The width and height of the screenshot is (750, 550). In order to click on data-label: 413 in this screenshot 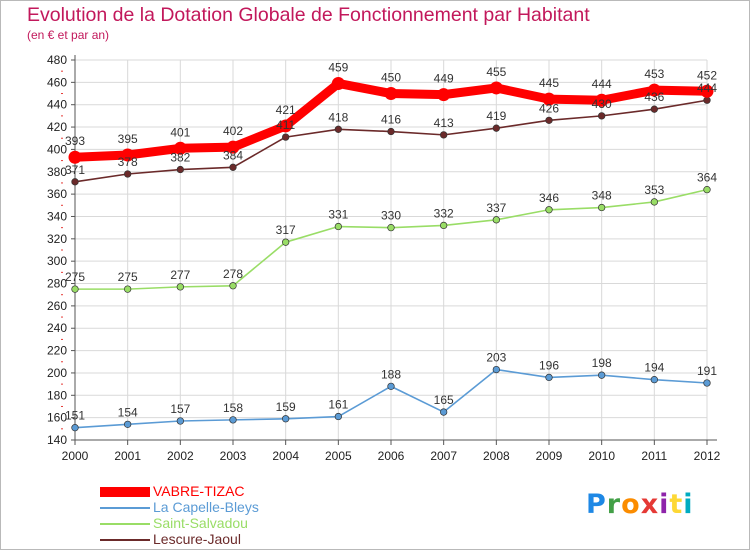, I will do `click(444, 123)`.